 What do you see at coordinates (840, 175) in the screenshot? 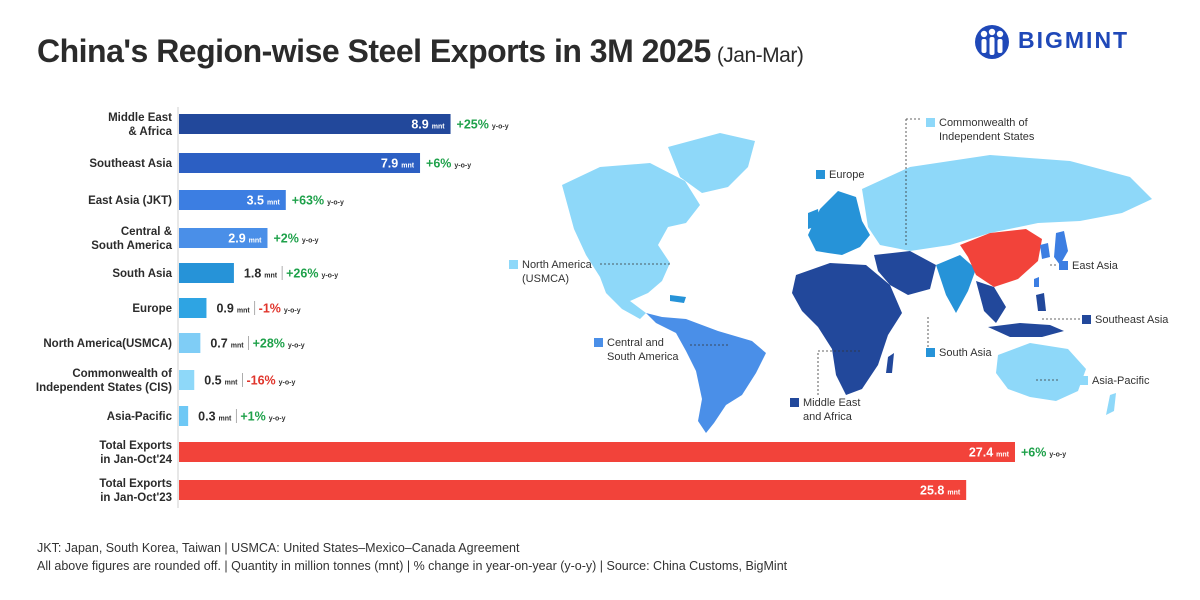
I see `map-label-europe: Europe` at bounding box center [840, 175].